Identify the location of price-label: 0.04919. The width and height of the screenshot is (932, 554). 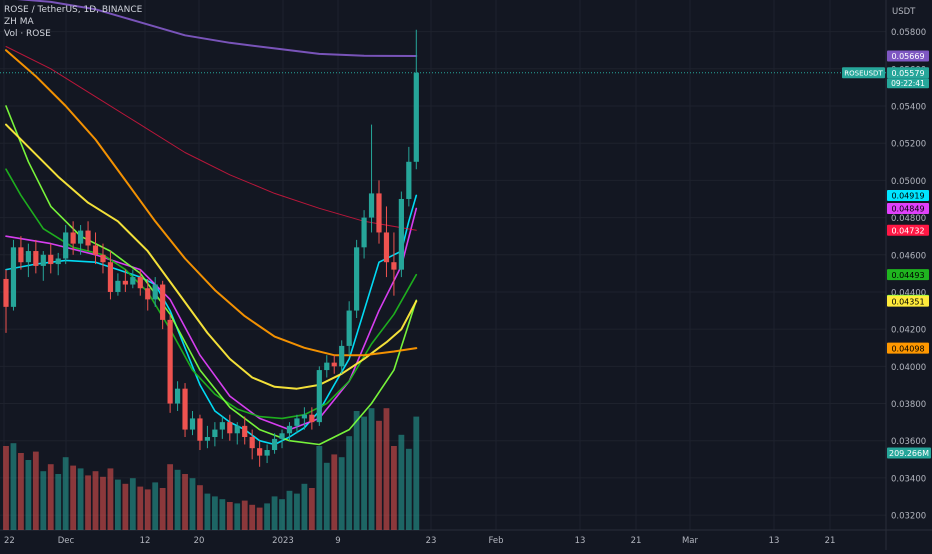
(907, 196).